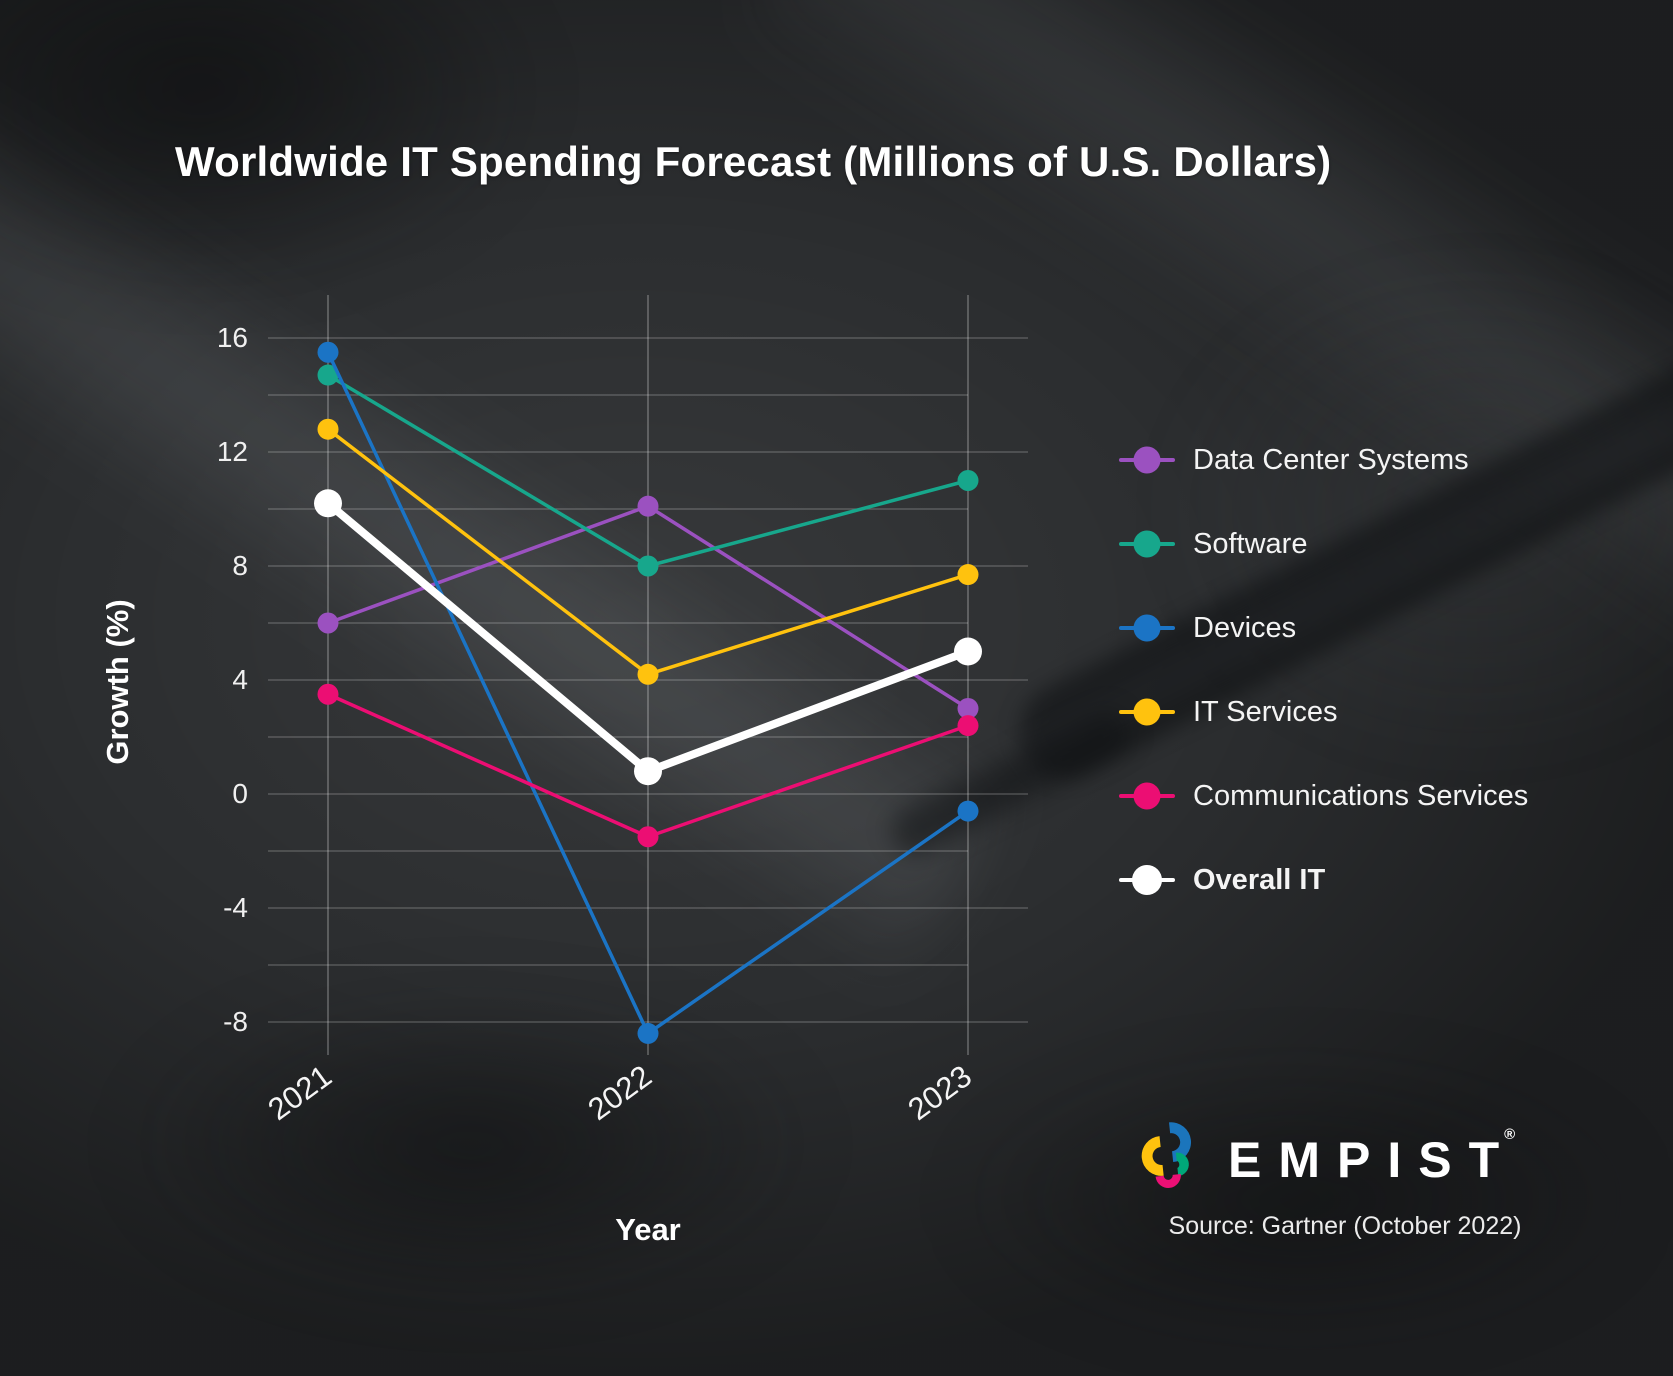 This screenshot has width=1673, height=1376. What do you see at coordinates (1510, 1134) in the screenshot?
I see `registered-mark: ®` at bounding box center [1510, 1134].